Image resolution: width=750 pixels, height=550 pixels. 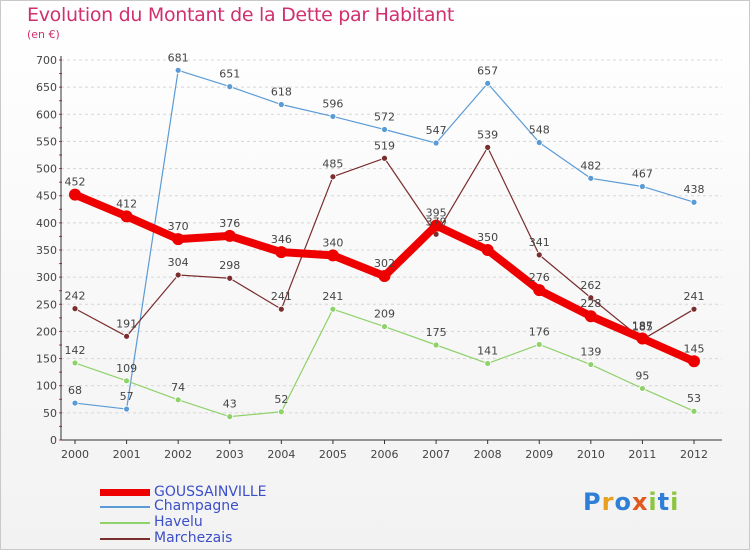 I want to click on legend-label: GOUSSAINVILLE, so click(x=210, y=492).